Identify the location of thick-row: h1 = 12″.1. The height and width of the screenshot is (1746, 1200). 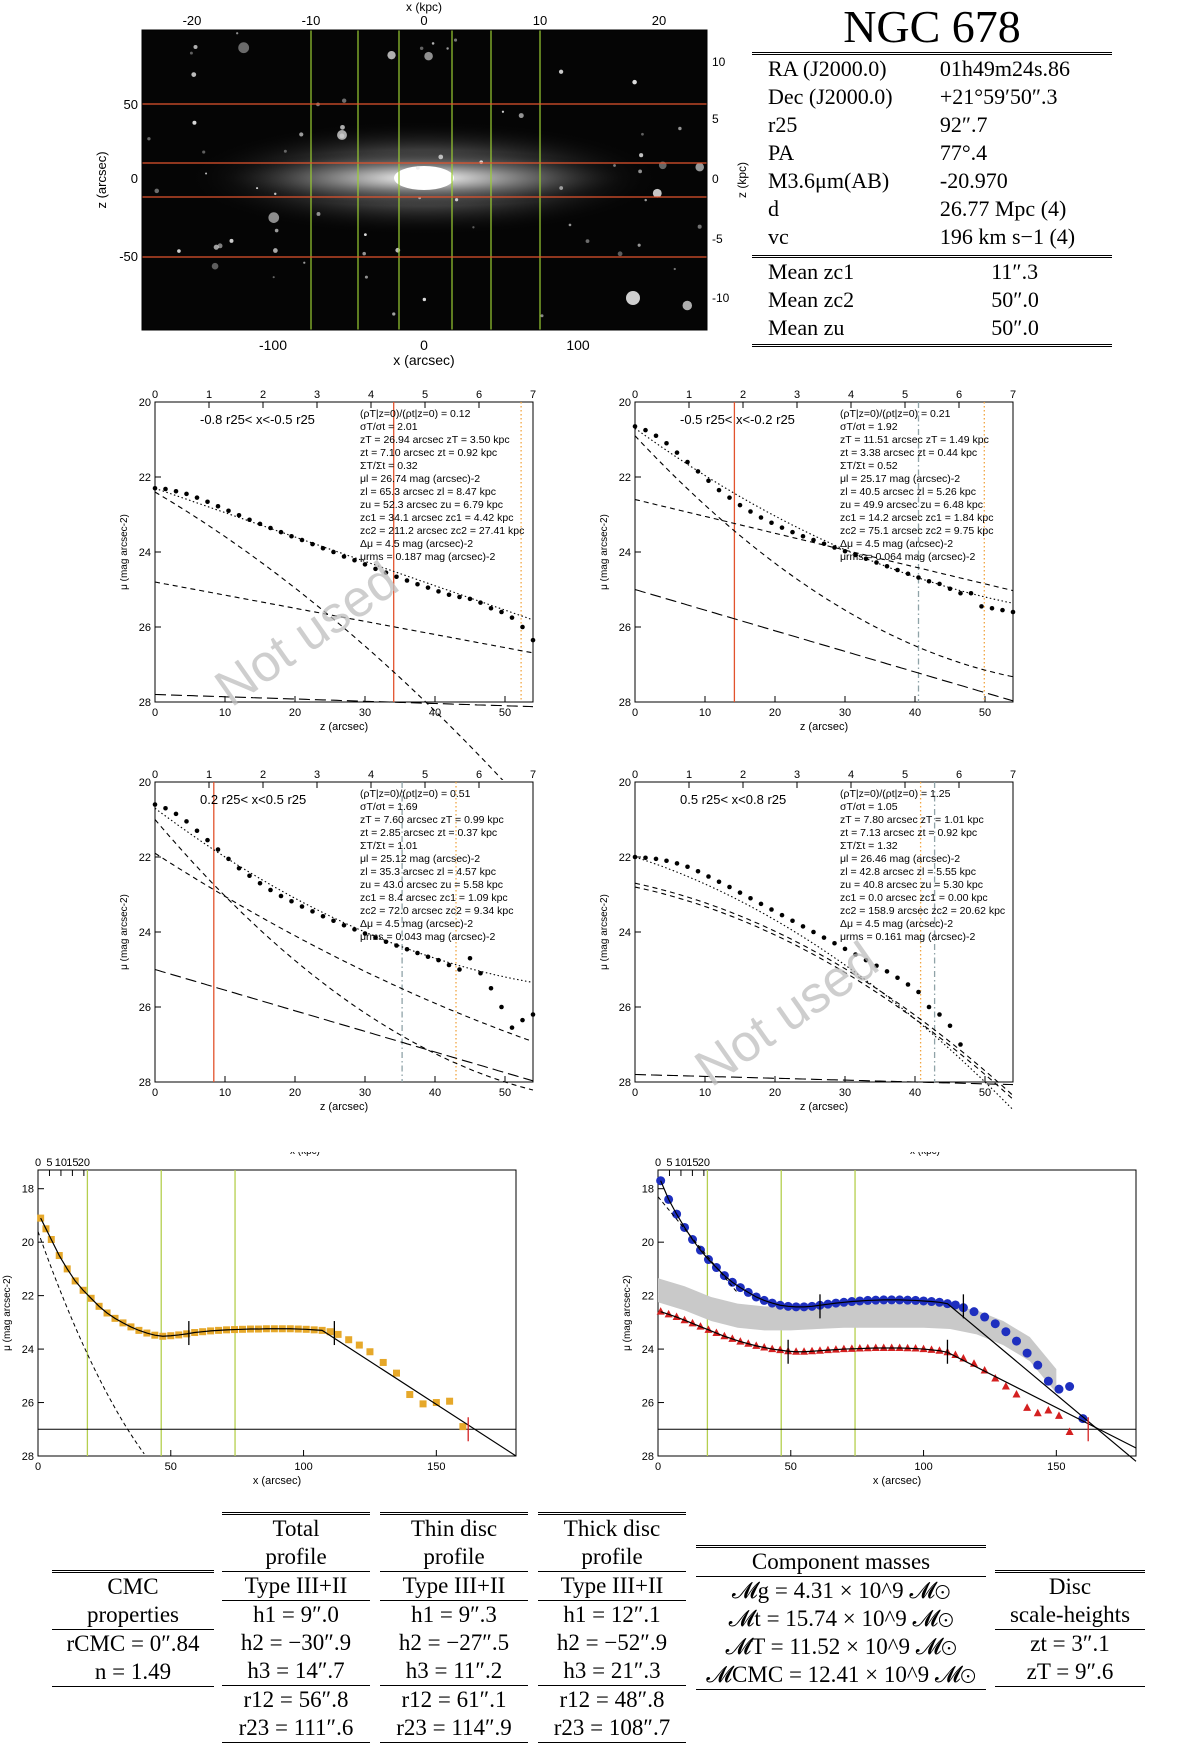
(612, 1614).